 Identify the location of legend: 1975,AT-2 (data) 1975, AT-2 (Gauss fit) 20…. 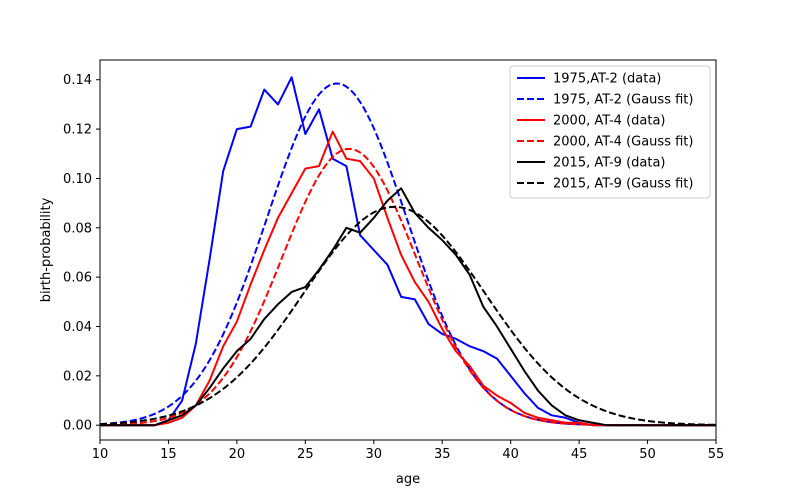
(610, 132).